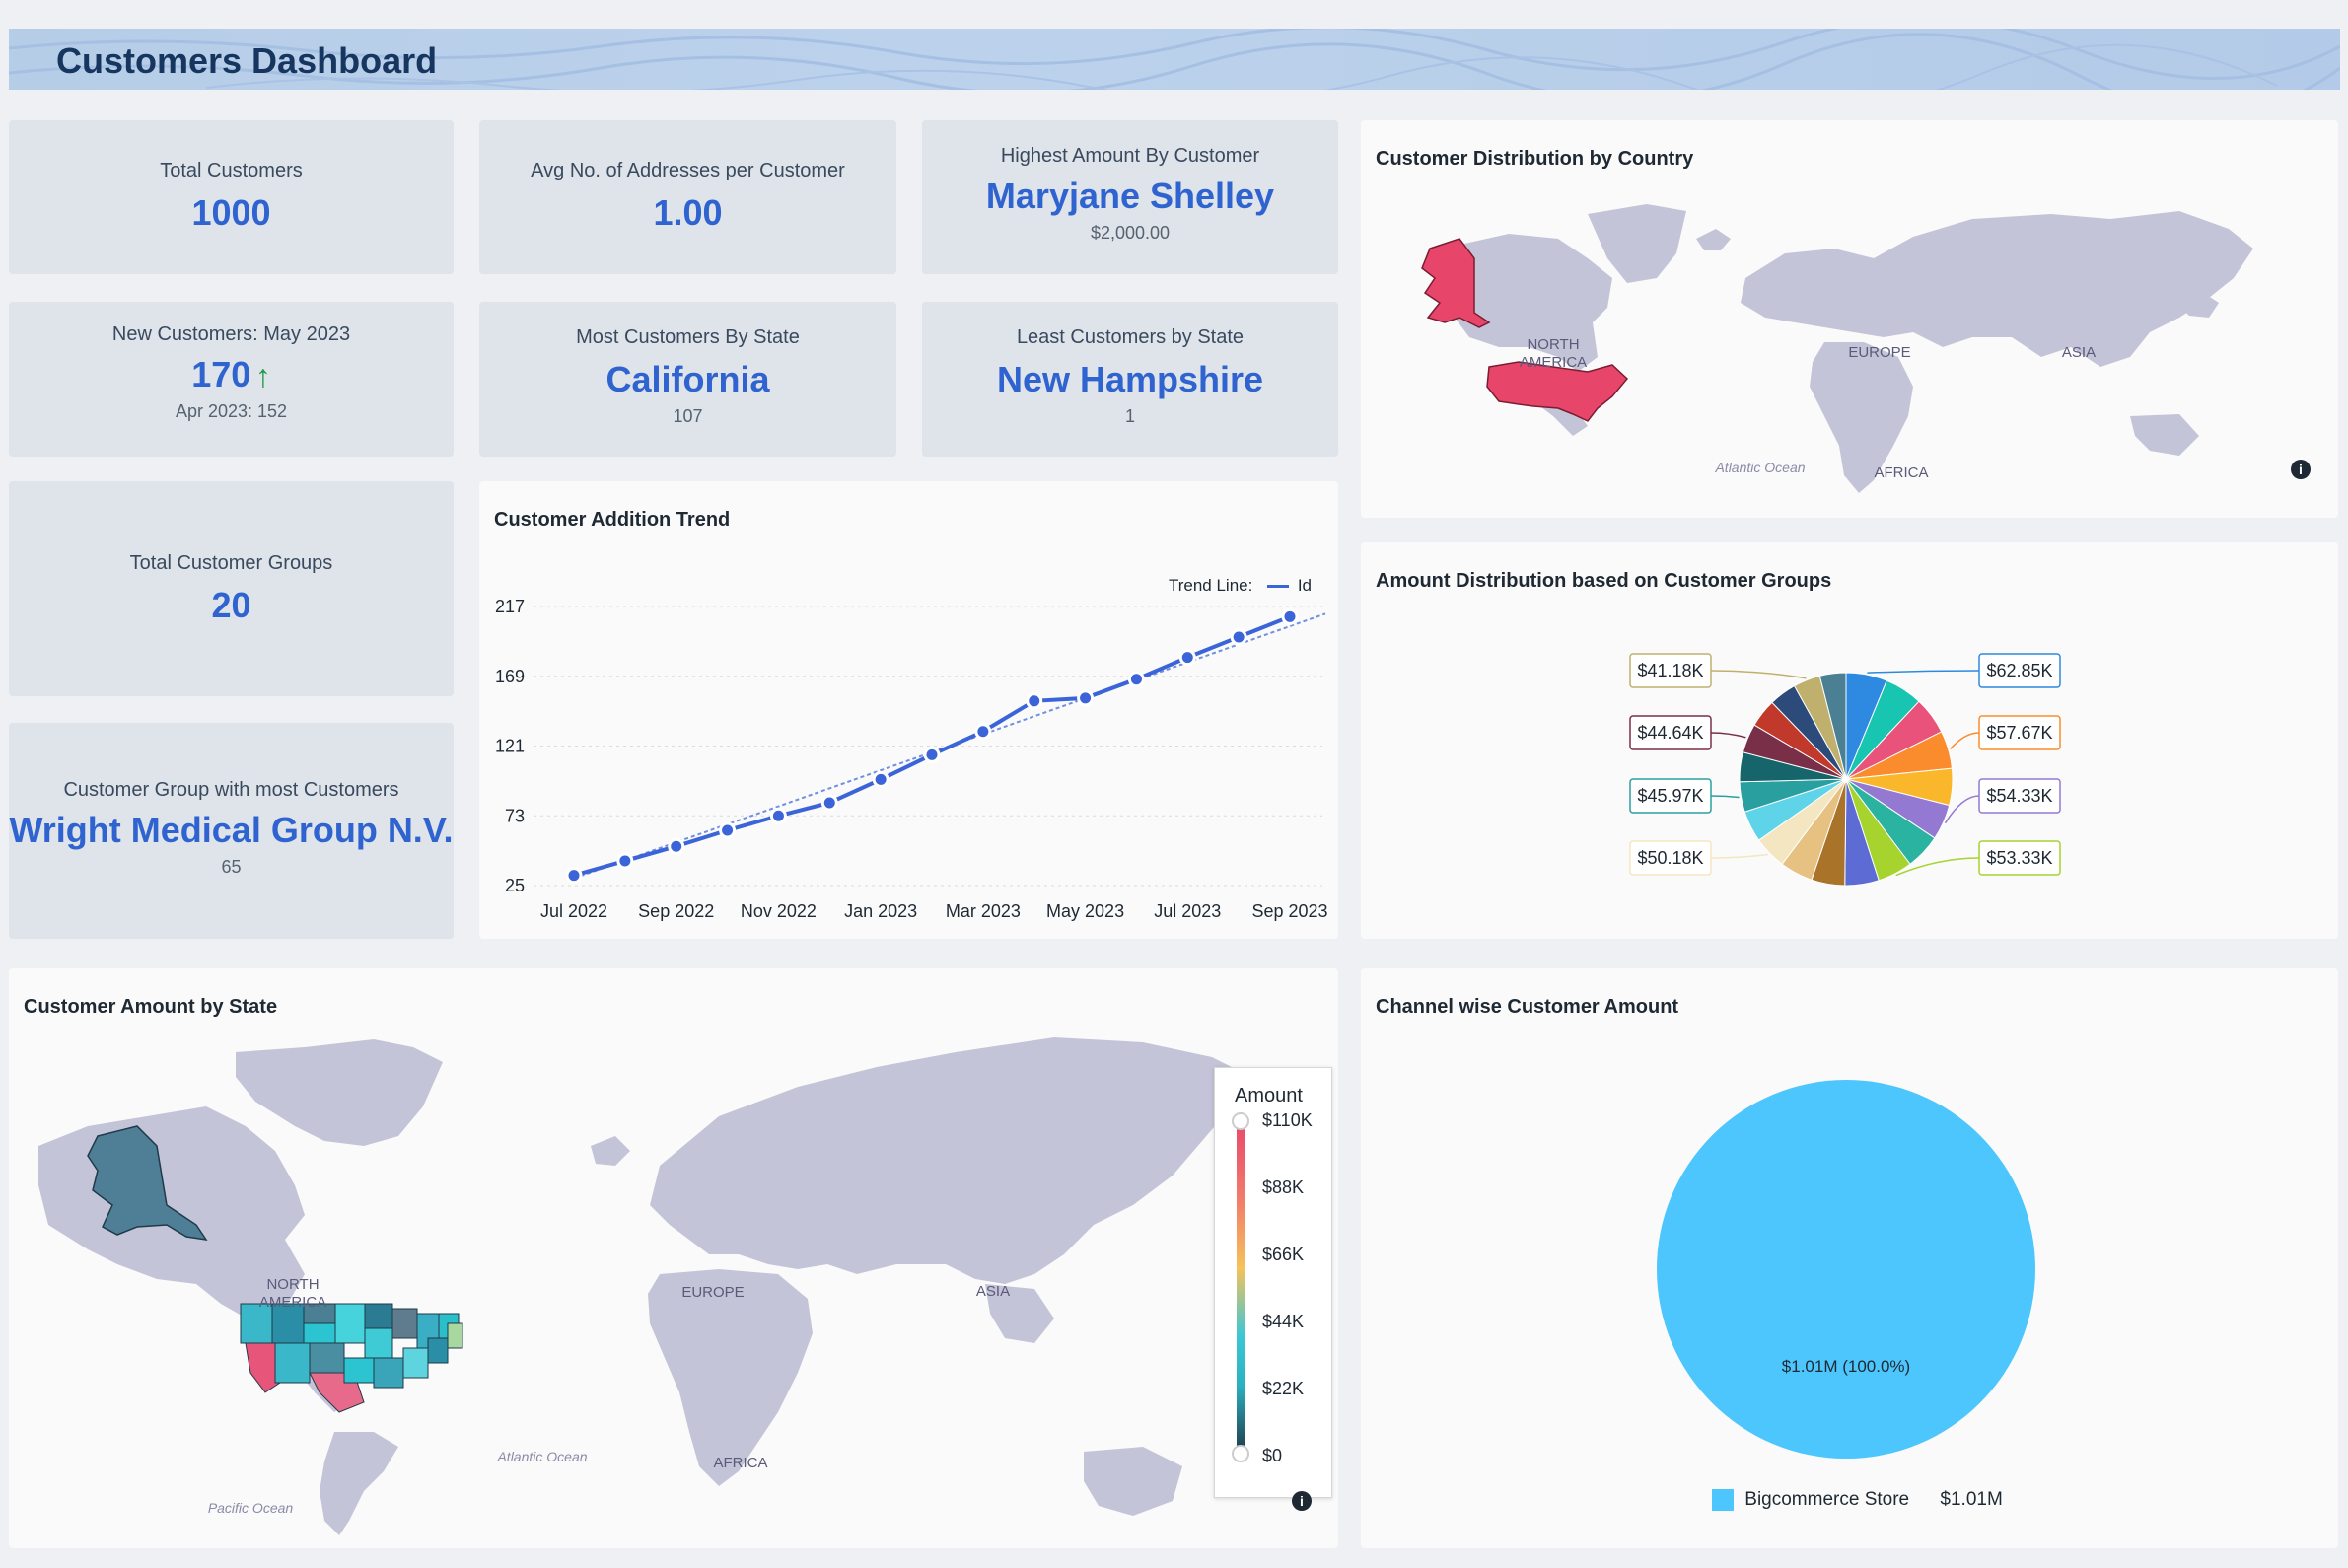  What do you see at coordinates (1187, 911) in the screenshot?
I see `x-tick-label: Jul 2023` at bounding box center [1187, 911].